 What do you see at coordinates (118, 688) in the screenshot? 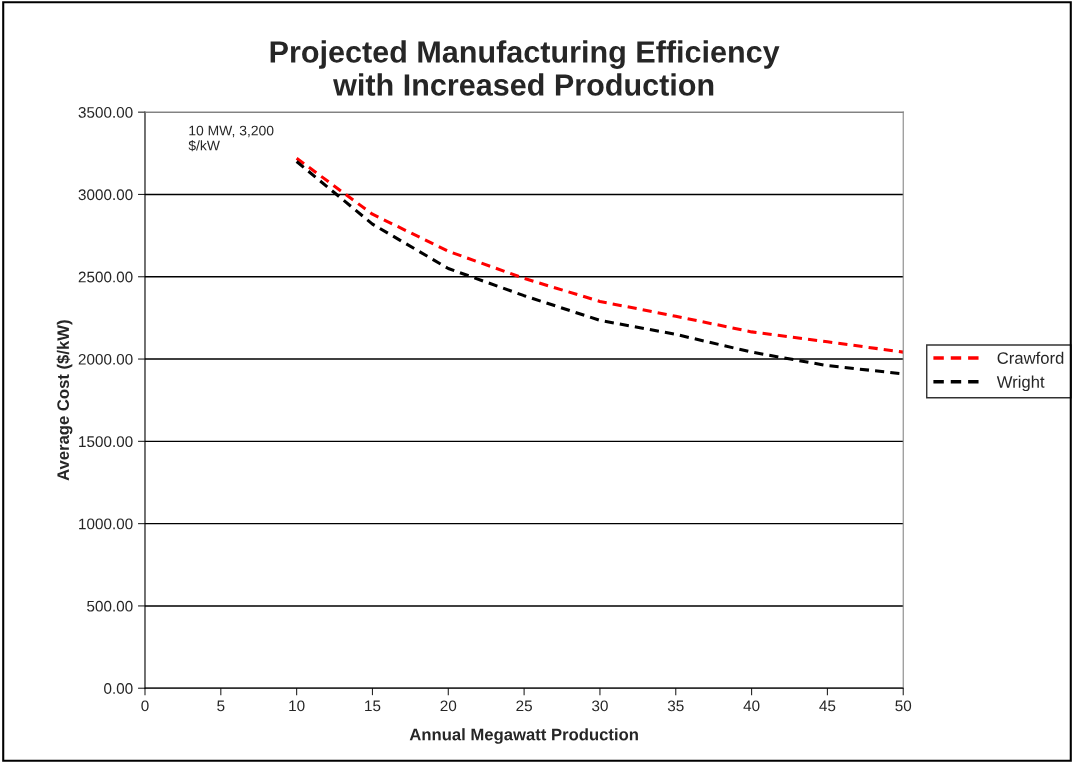
I see `y-tick-label: 0.00` at bounding box center [118, 688].